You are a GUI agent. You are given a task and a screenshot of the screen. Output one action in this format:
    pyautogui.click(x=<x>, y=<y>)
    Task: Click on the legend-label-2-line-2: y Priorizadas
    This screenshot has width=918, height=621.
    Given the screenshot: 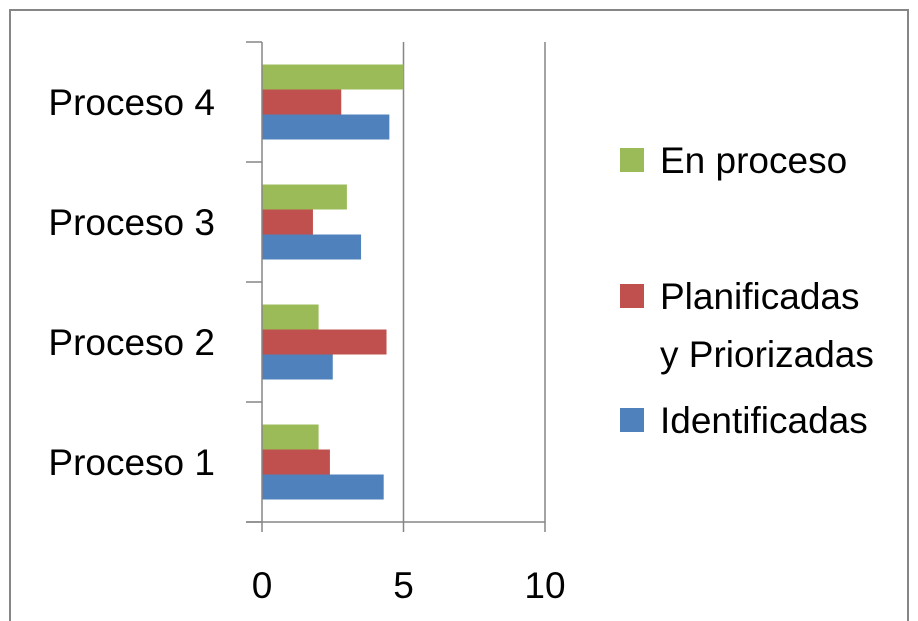 What is the action you would take?
    pyautogui.click(x=767, y=354)
    